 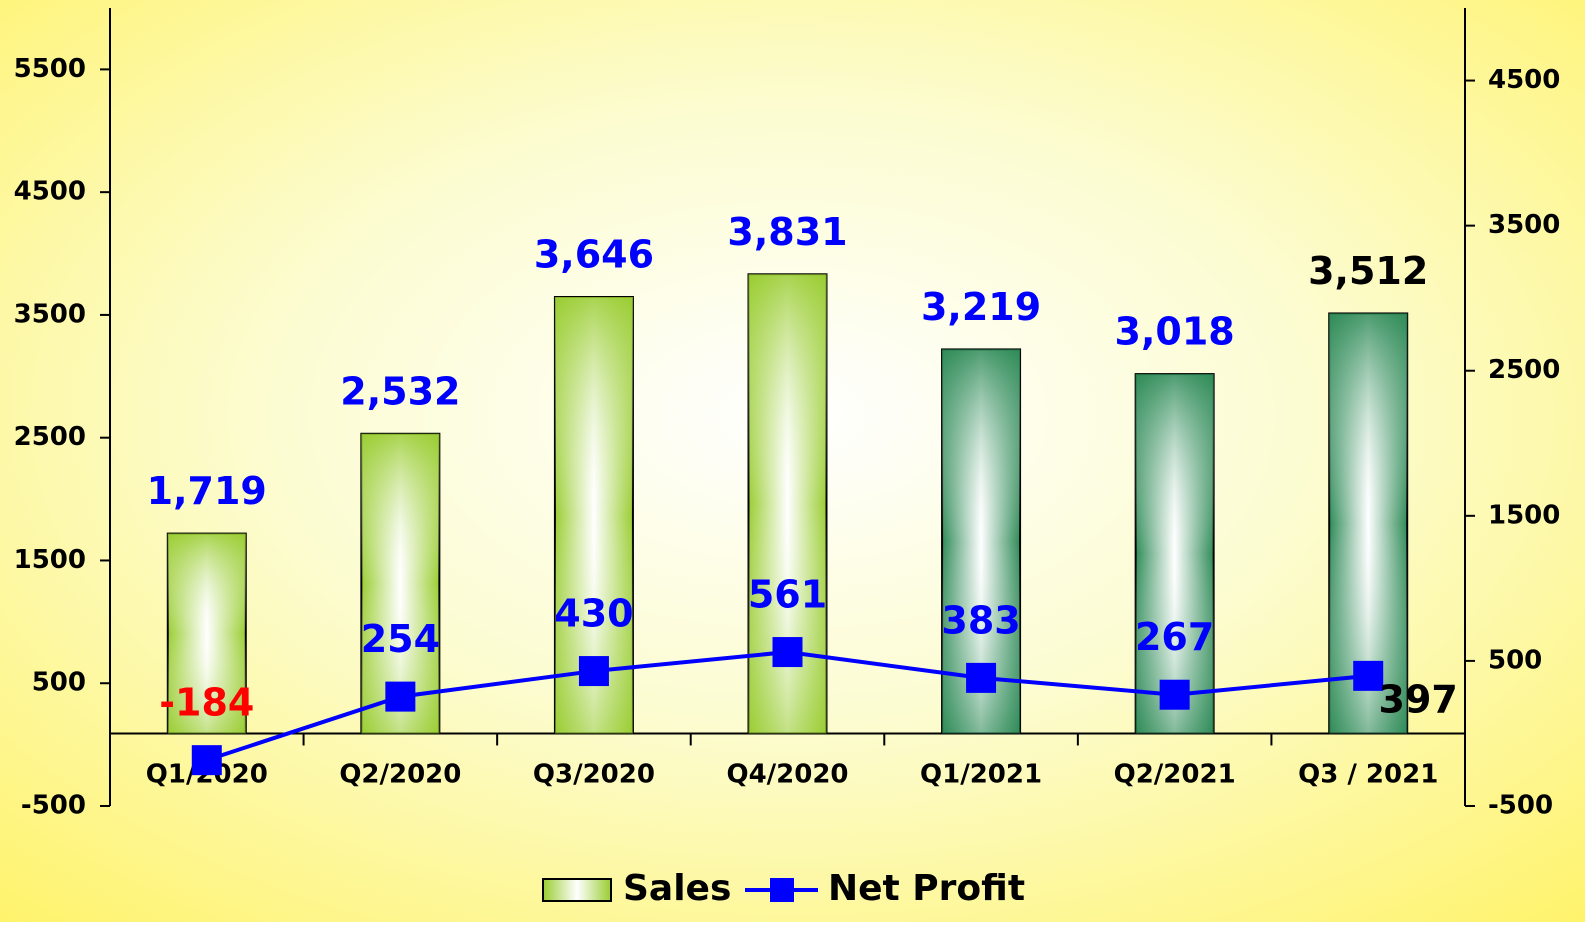 I want to click on legend-label: Net Profit, so click(x=926, y=888).